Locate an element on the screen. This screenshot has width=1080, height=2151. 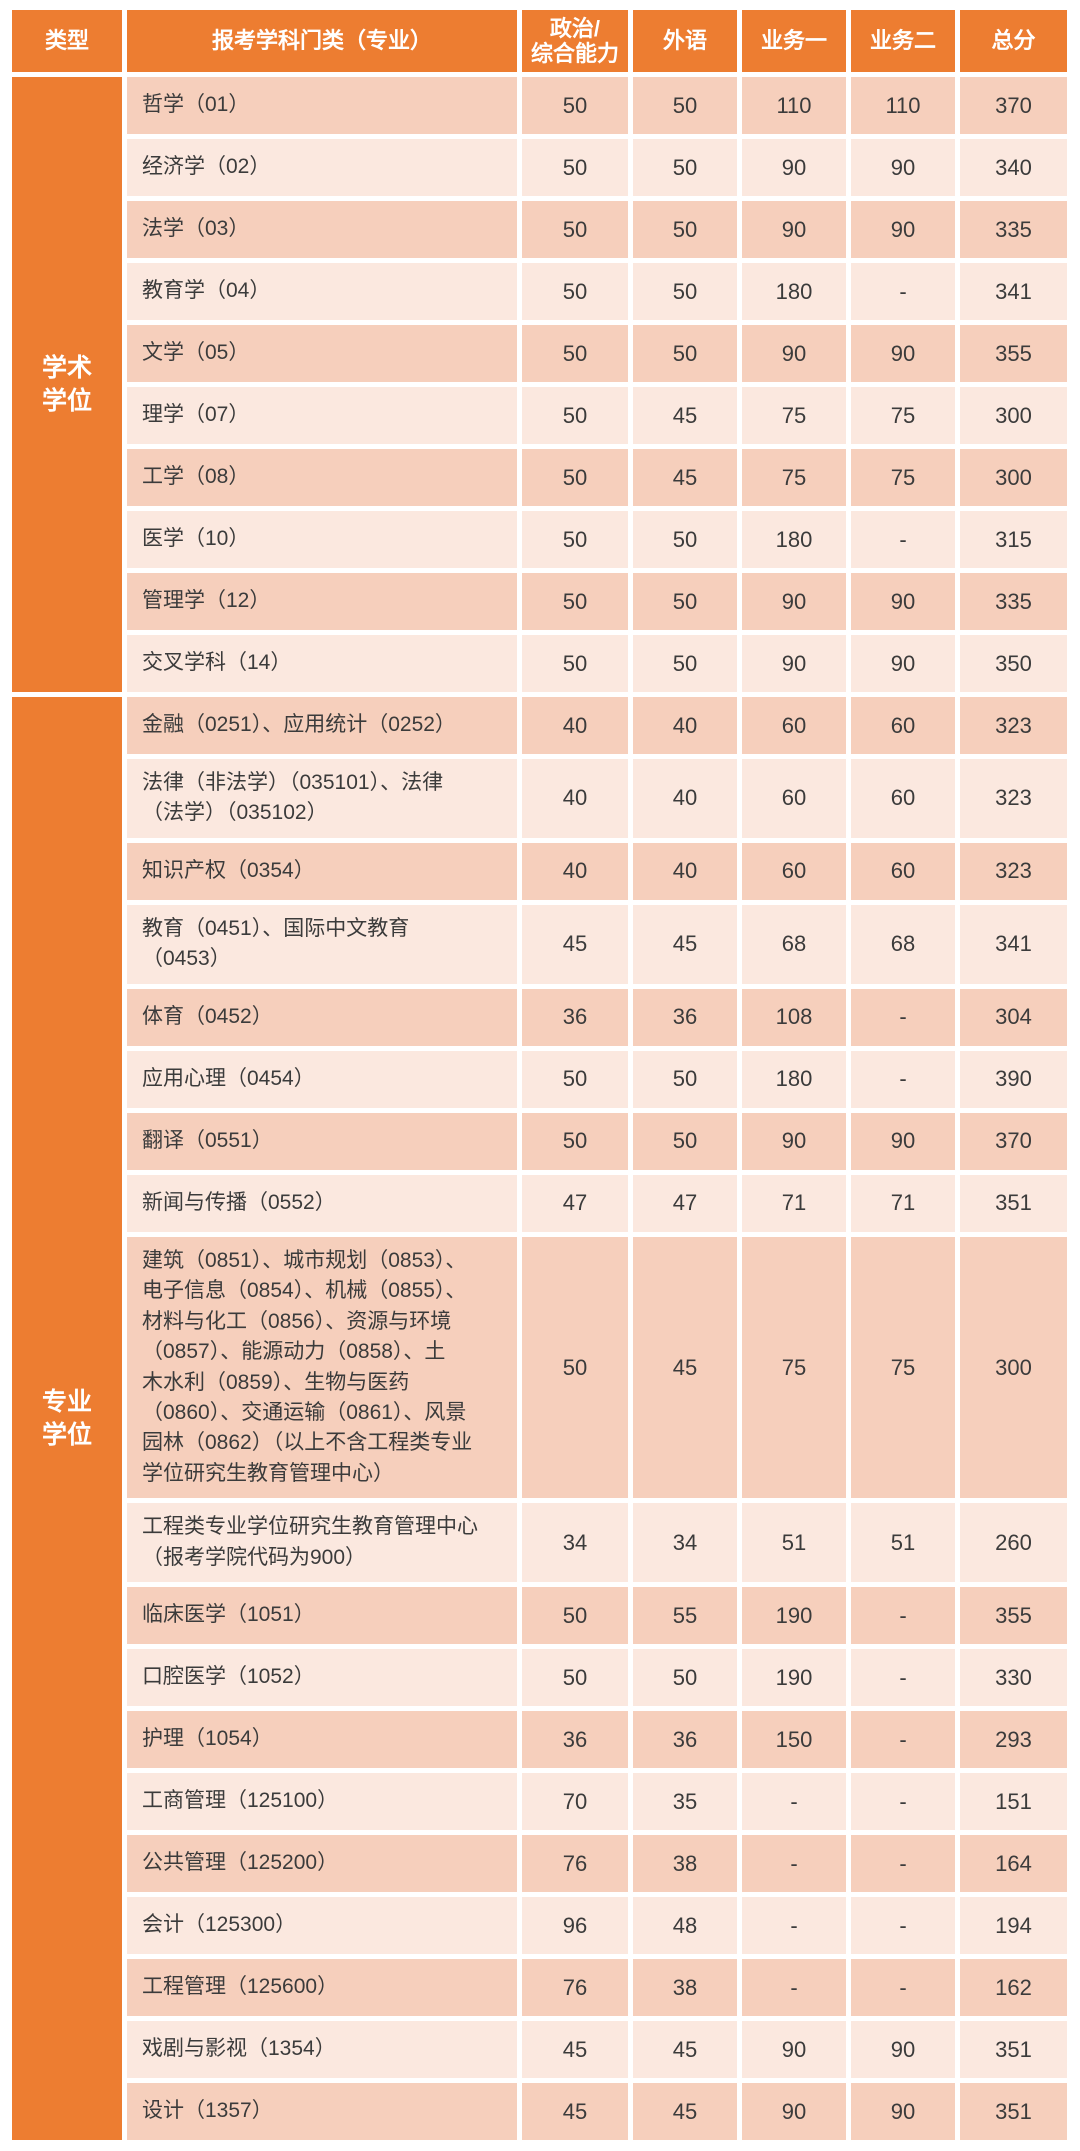
cell-subject: 法律（非法学）（035101）、法律 （法学）（035102） is located at coordinates (322, 798).